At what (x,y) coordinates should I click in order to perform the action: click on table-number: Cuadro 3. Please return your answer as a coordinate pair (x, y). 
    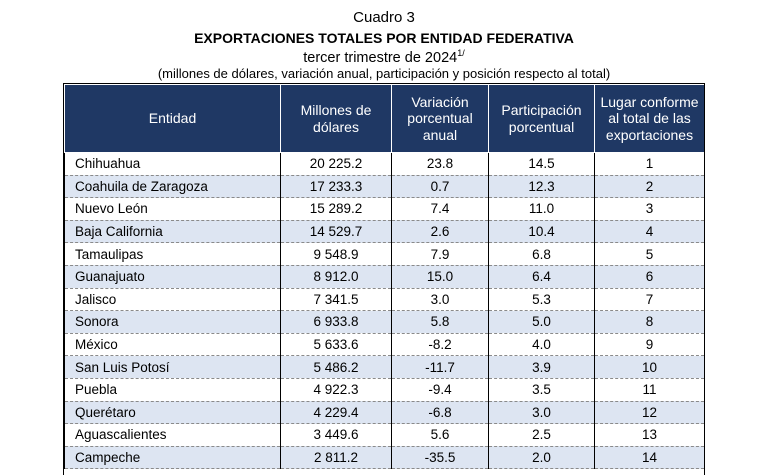
    Looking at the image, I should click on (384, 17).